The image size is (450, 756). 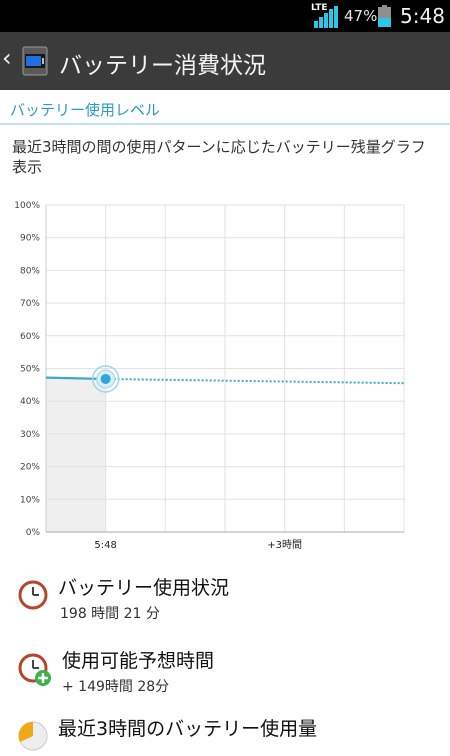 What do you see at coordinates (30, 304) in the screenshot?
I see `y-tick-label: 70%` at bounding box center [30, 304].